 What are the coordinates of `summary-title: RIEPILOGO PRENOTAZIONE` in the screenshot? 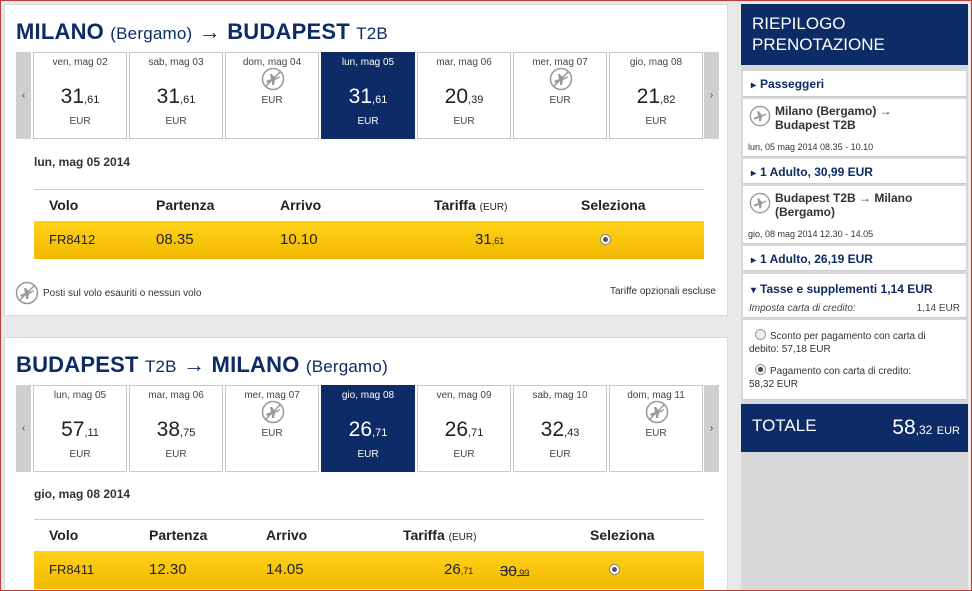 It's located at (854, 34).